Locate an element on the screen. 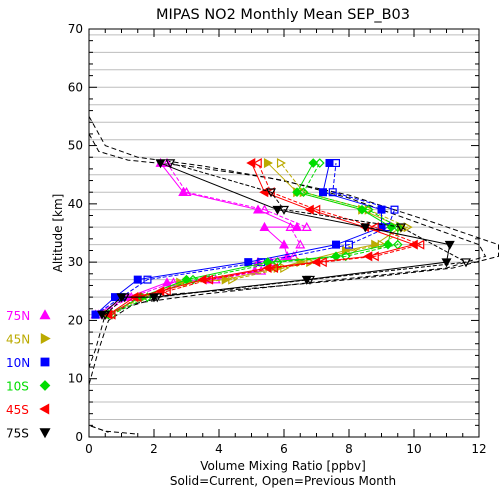 Image resolution: width=500 pixels, height=500 pixels. legend-item-75n: 75N is located at coordinates (28, 316).